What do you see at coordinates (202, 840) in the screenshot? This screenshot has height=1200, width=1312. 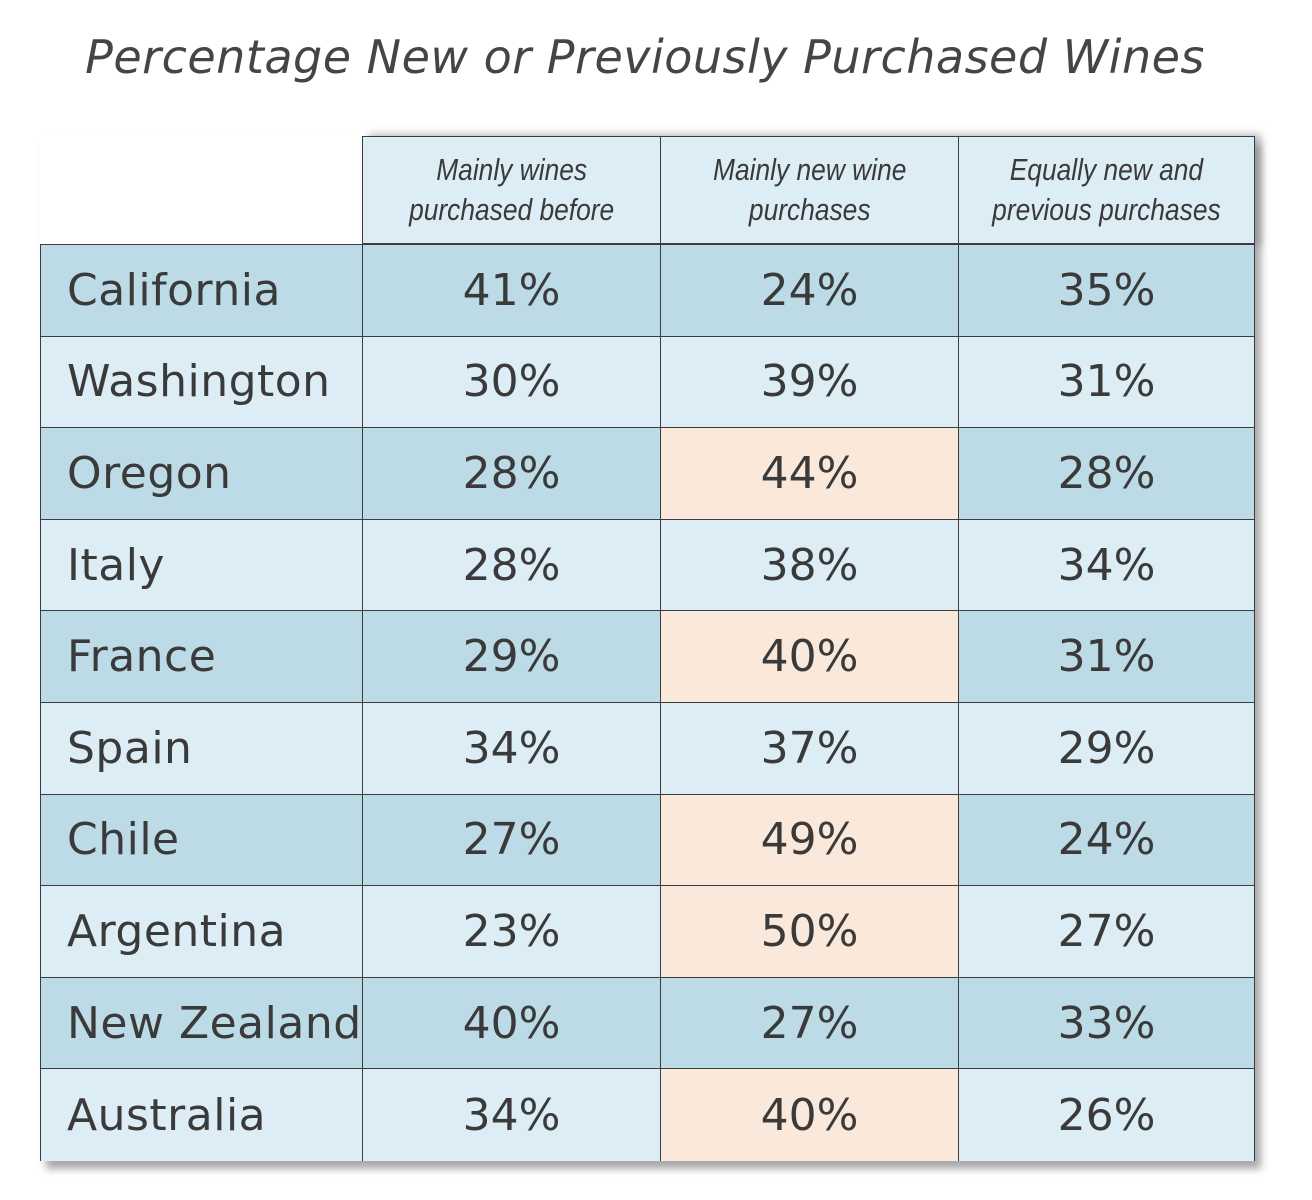 I see `row-label: Chile` at bounding box center [202, 840].